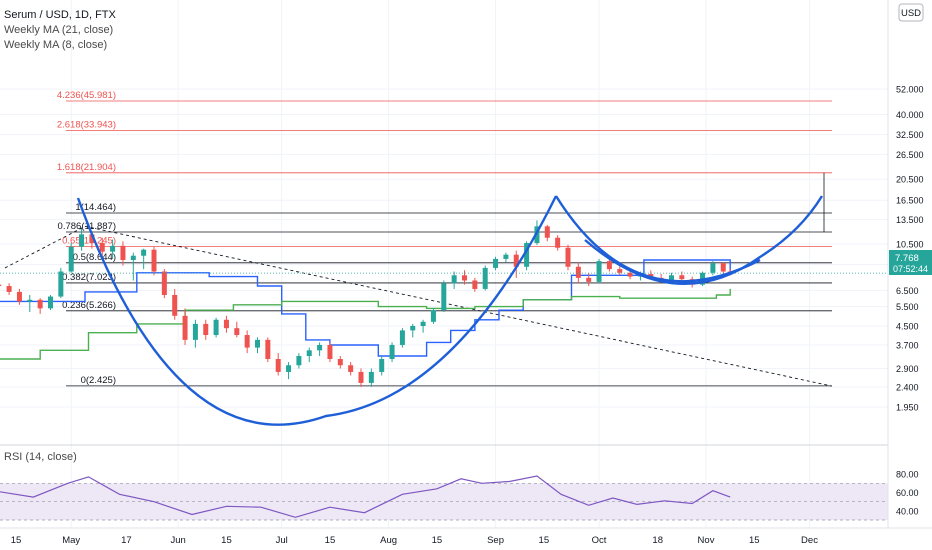  I want to click on rsi-tick-label: 40.00, so click(907, 511).